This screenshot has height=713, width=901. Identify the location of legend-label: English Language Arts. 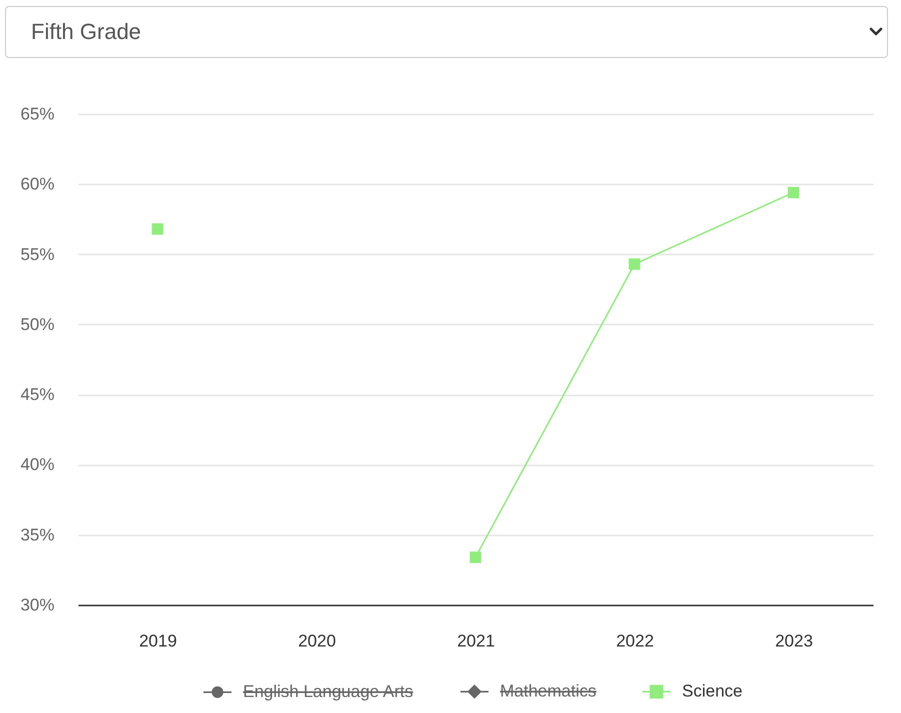
(328, 692).